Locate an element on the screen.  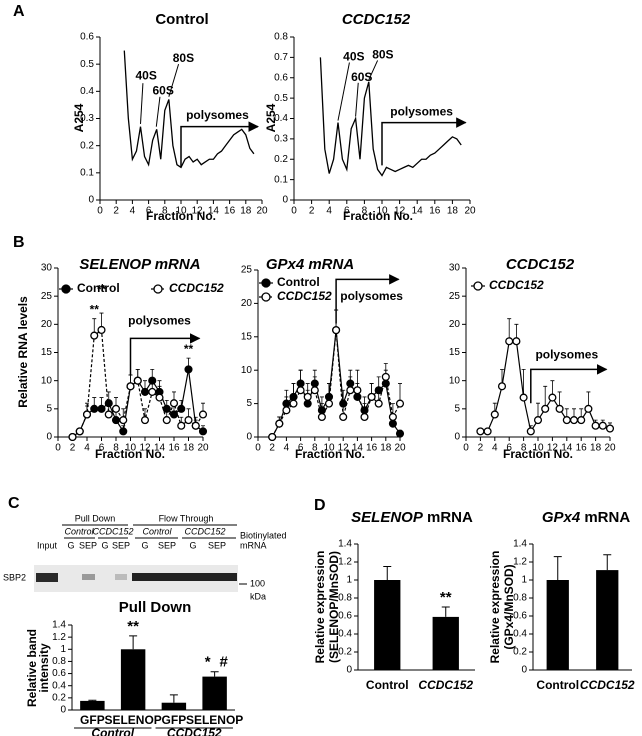
y-tick-label: 1.4 is located at coordinates (520, 544).